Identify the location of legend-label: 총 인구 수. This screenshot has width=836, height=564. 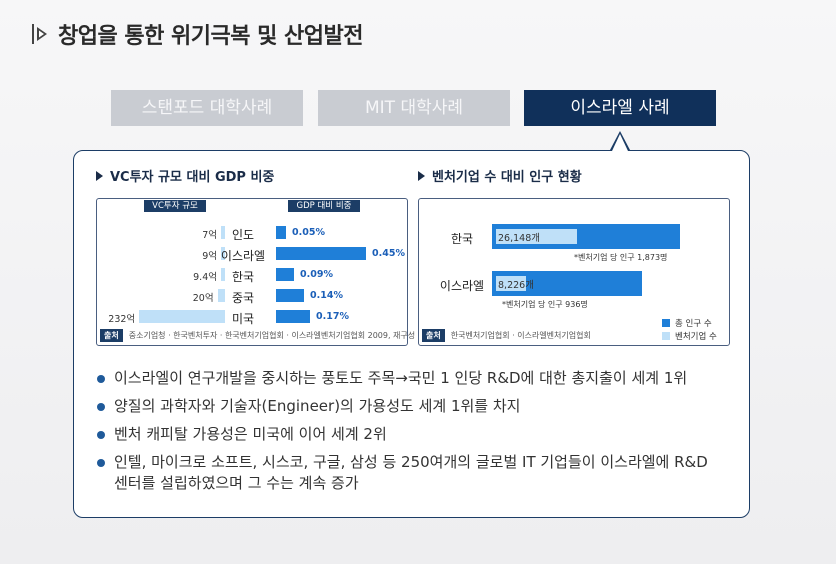
(693, 324).